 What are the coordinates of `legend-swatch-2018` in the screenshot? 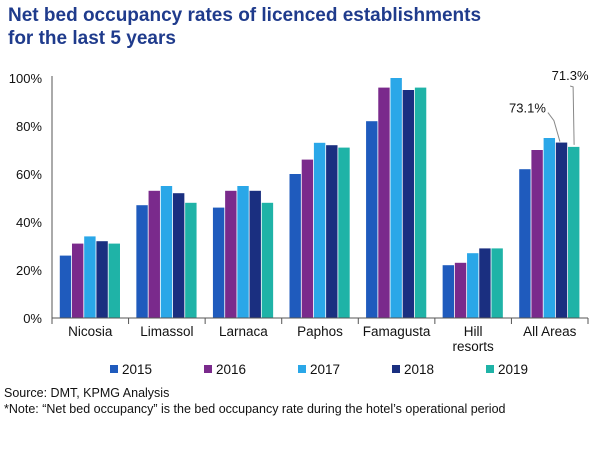 It's located at (396, 369).